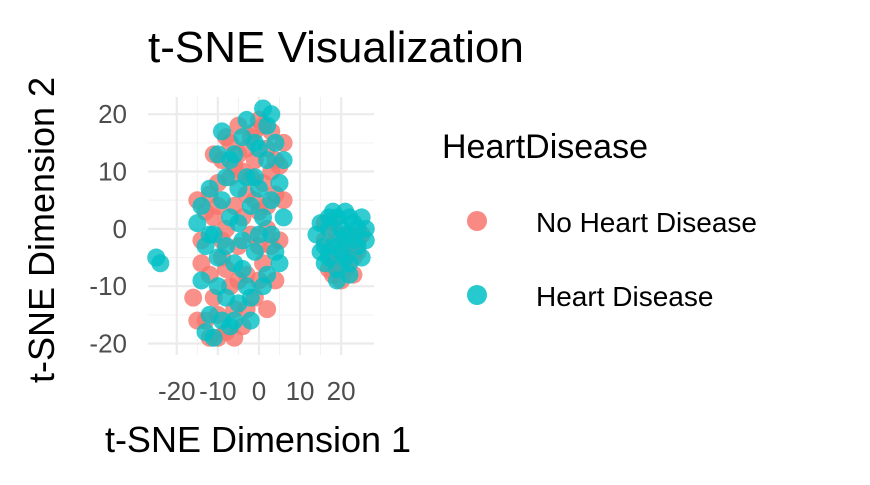 The image size is (870, 485). What do you see at coordinates (300, 391) in the screenshot?
I see `x-tick-label: 10` at bounding box center [300, 391].